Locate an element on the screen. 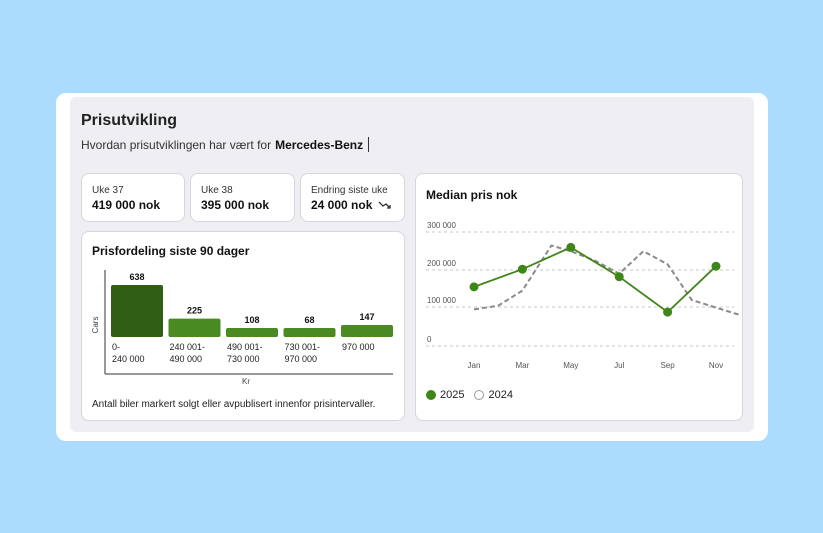 Image resolution: width=823 pixels, height=533 pixels. legend-label-2024: 2024 is located at coordinates (500, 395).